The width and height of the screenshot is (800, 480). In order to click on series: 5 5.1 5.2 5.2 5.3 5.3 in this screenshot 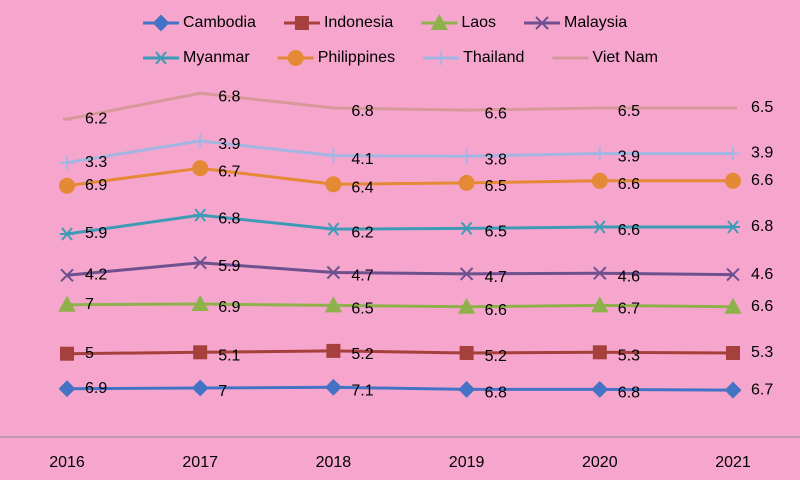, I will do `click(416, 354)`.